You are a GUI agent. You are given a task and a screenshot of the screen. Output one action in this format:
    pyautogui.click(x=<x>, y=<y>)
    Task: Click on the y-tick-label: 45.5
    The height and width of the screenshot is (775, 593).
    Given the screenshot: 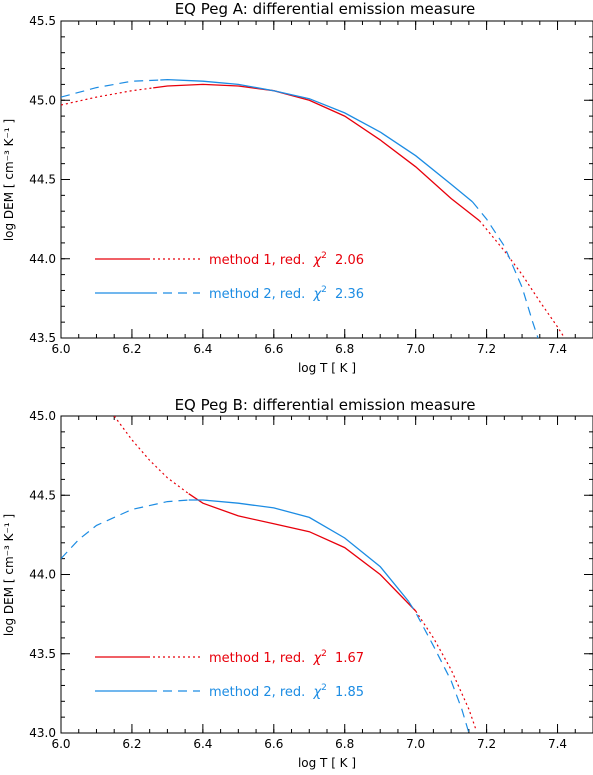 What is the action you would take?
    pyautogui.click(x=42, y=21)
    